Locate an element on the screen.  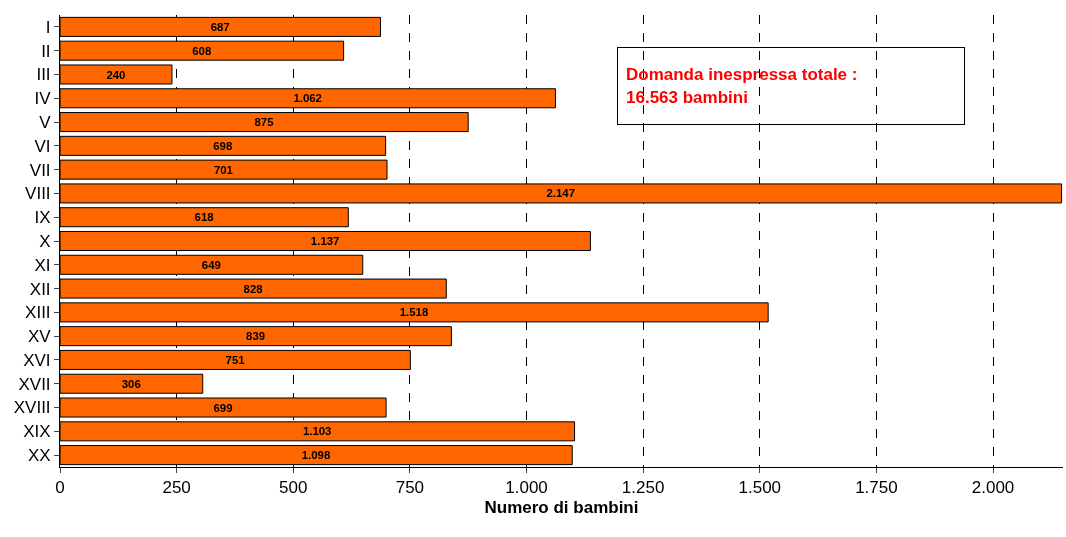
data-label: 1.518 is located at coordinates (414, 312).